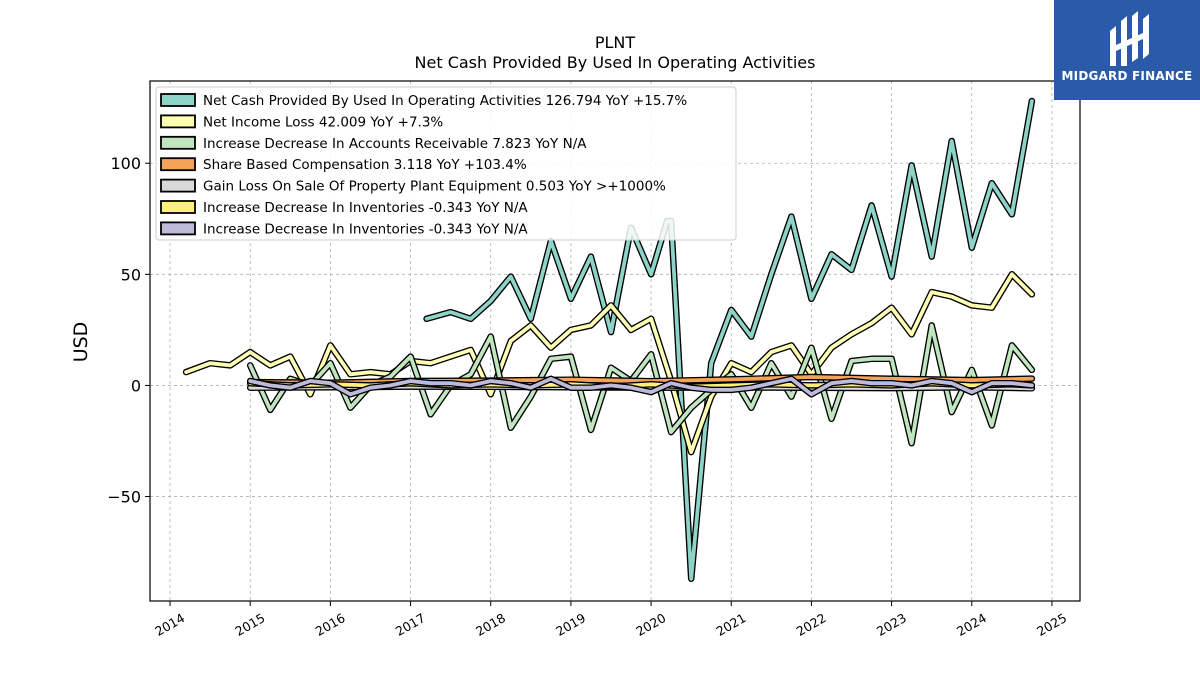 This screenshot has width=1200, height=675. I want to click on x-tick-label: 2022, so click(811, 624).